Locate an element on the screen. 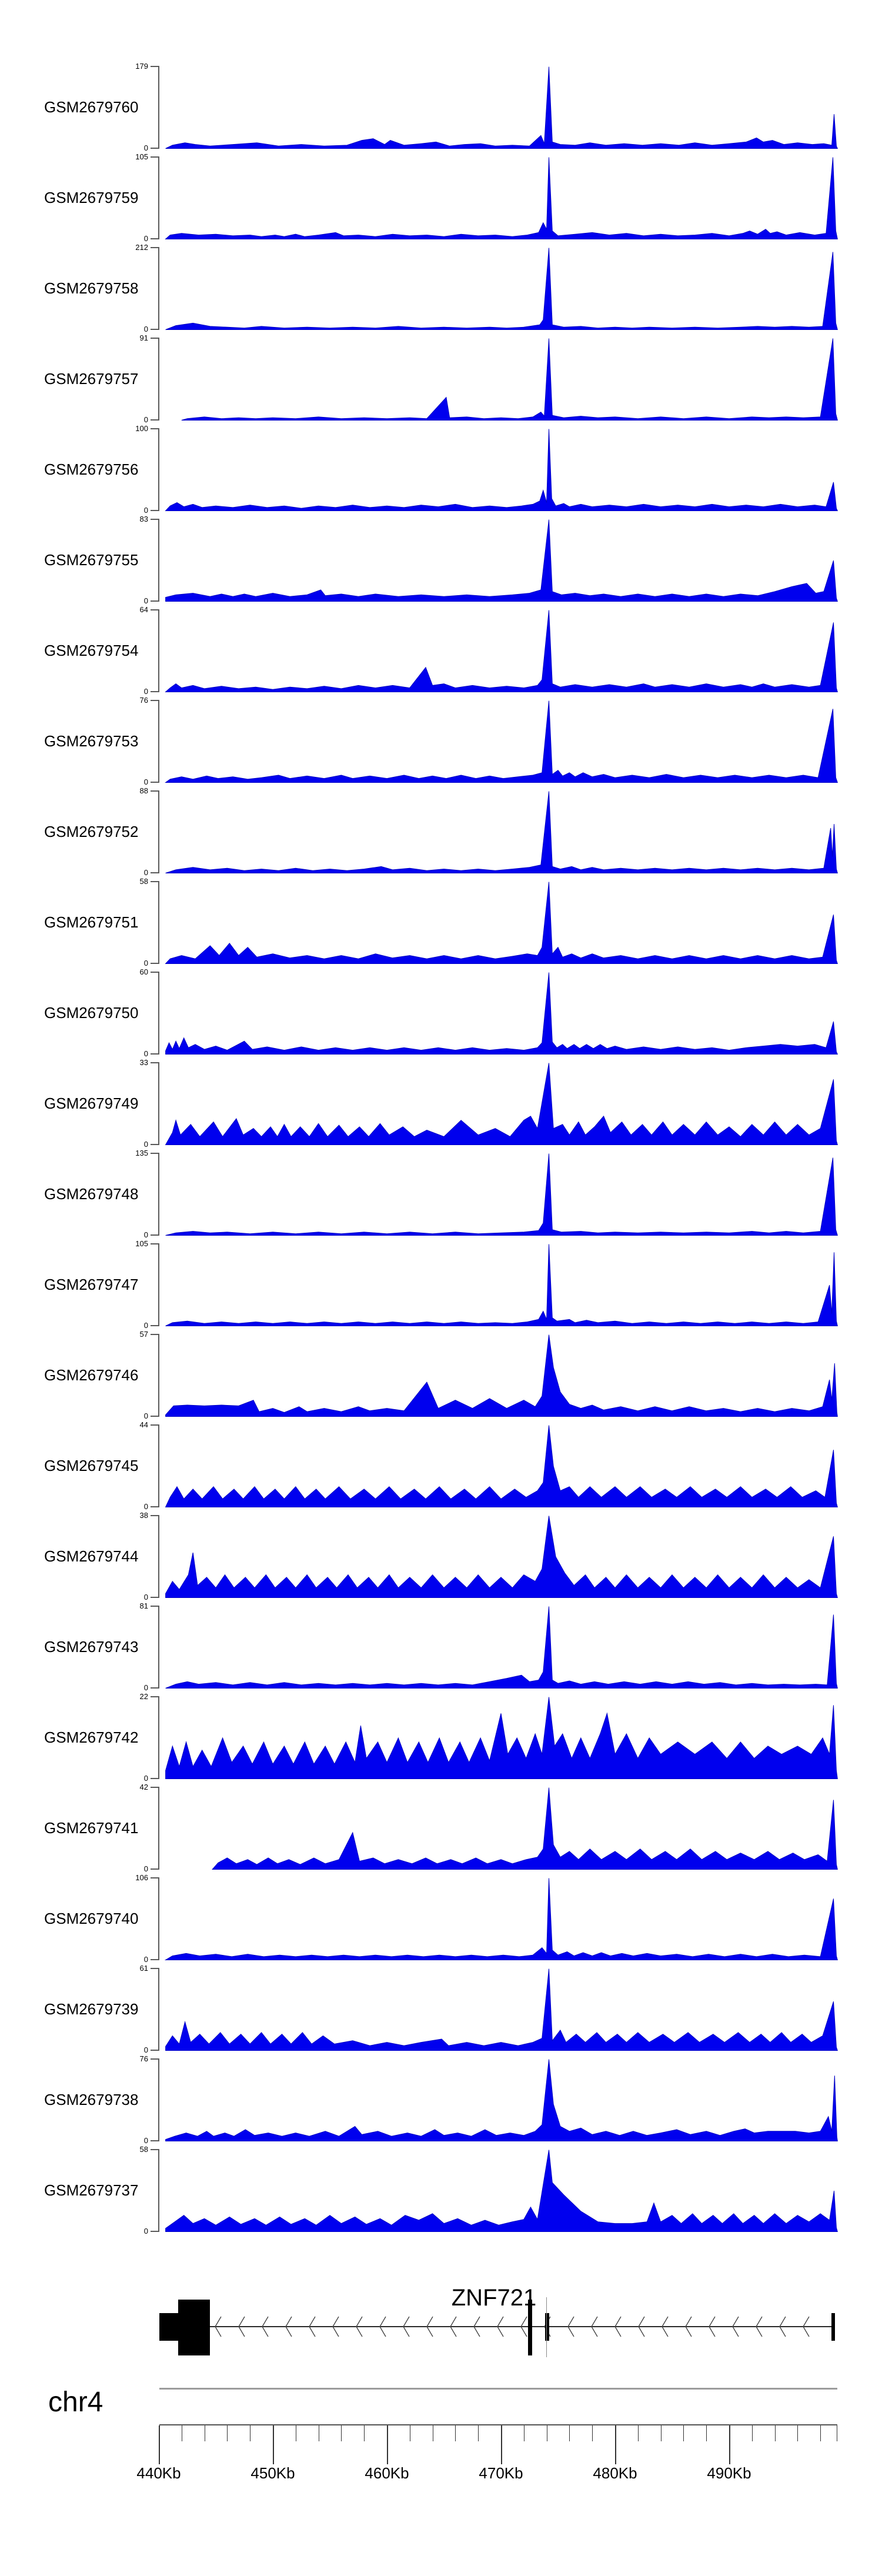 The width and height of the screenshot is (882, 2576). ruler-tick-label: 450Kb is located at coordinates (272, 2473).